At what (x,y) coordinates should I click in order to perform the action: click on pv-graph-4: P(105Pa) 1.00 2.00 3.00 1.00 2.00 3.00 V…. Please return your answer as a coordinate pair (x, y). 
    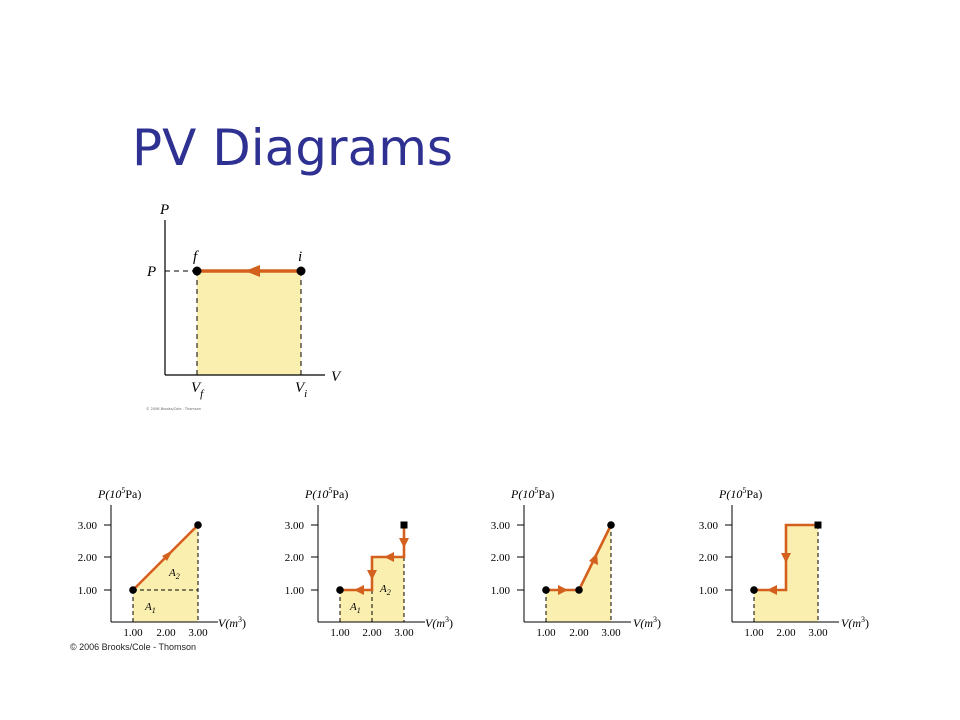
    Looking at the image, I should click on (784, 562).